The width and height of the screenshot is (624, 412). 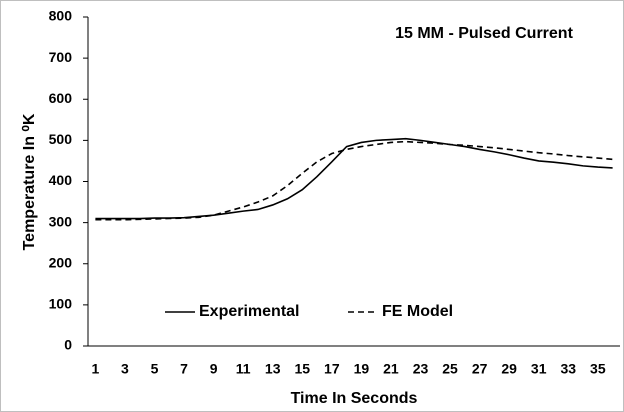 I want to click on y-tick-label: 400, so click(x=61, y=180).